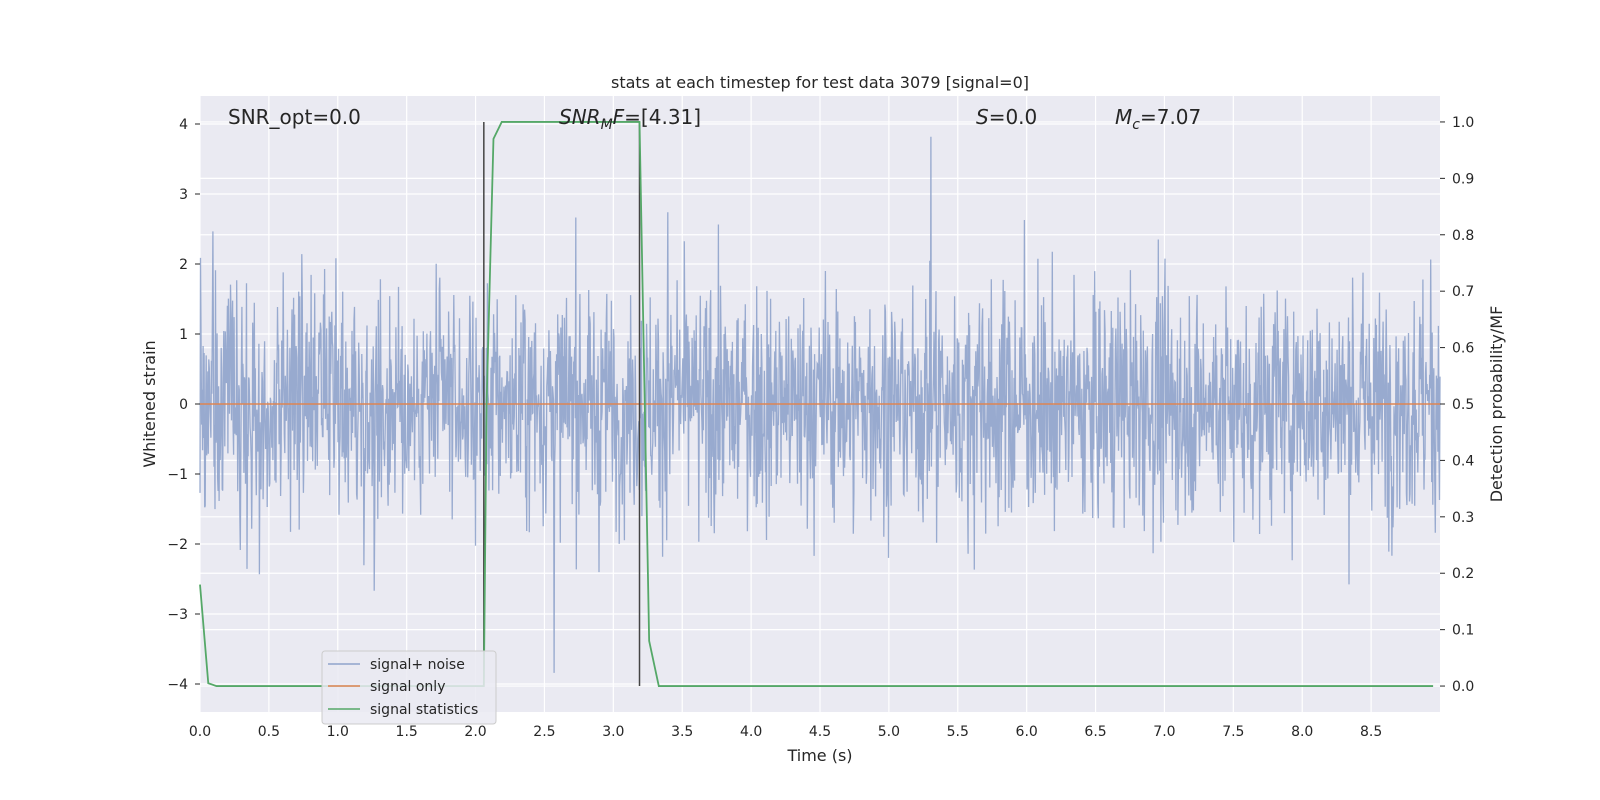  I want to click on y2-tick-label: 0.8, so click(1463, 236).